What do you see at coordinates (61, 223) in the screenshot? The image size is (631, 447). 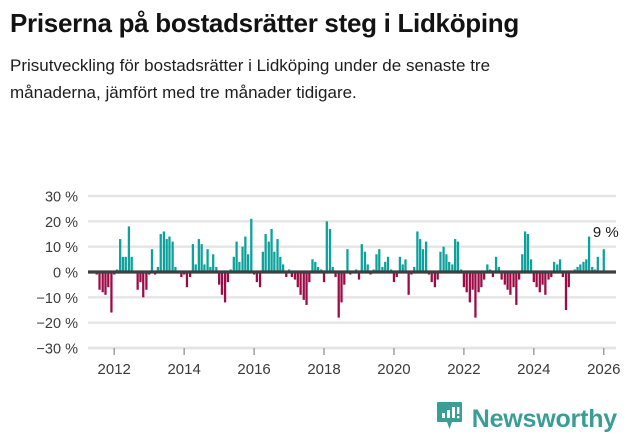 I see `y-axis-tick-label: 20 %` at bounding box center [61, 223].